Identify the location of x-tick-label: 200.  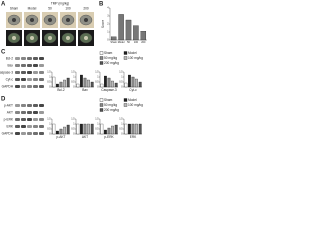
(143, 42).